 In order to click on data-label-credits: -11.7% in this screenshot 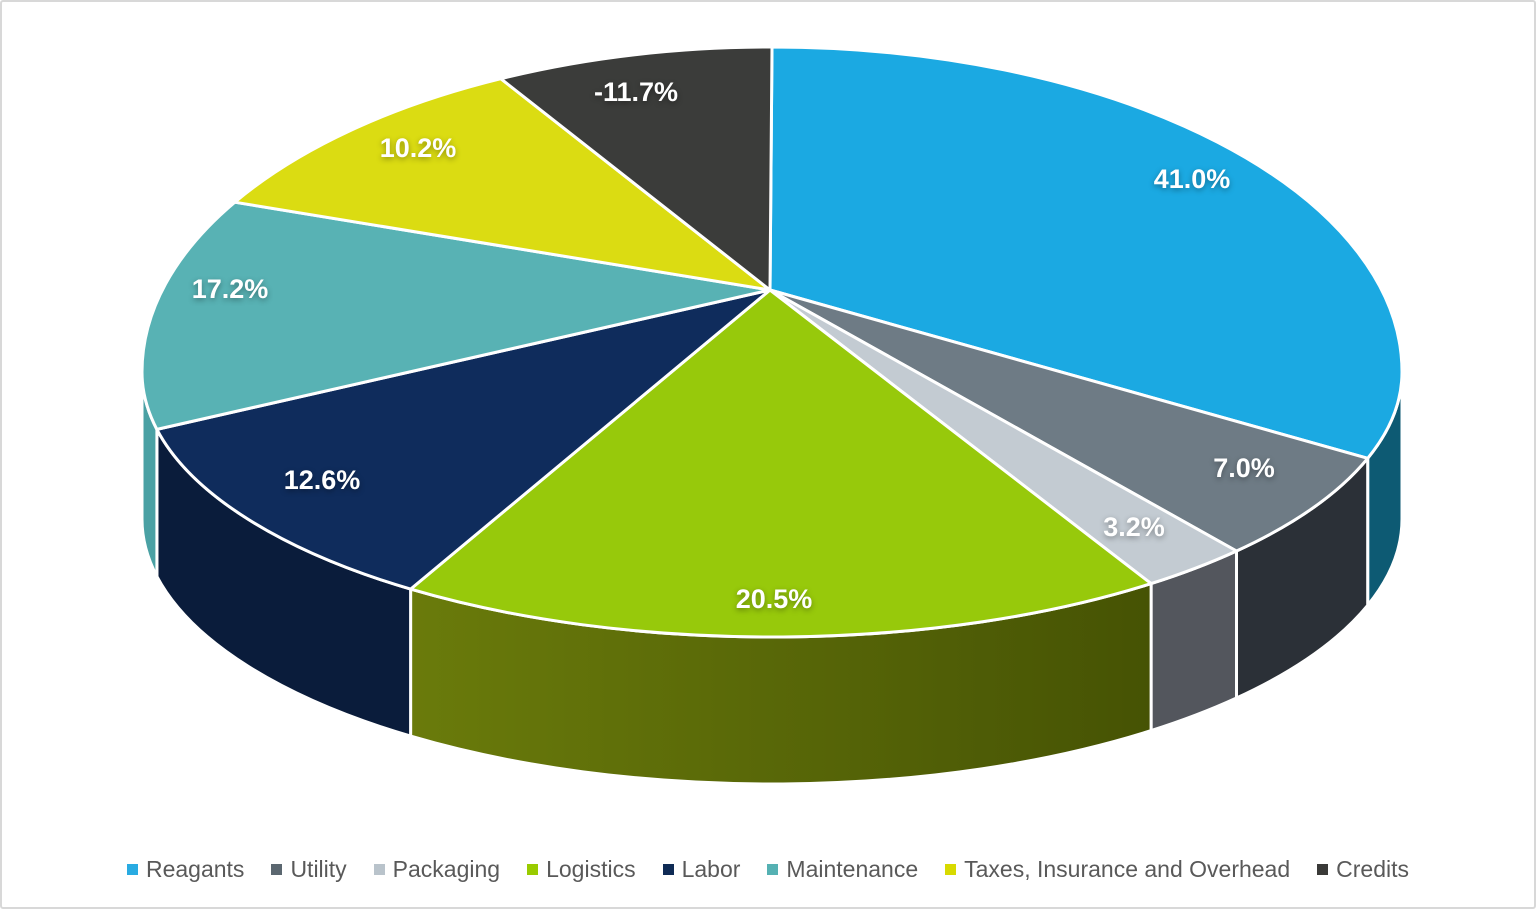, I will do `click(636, 92)`.